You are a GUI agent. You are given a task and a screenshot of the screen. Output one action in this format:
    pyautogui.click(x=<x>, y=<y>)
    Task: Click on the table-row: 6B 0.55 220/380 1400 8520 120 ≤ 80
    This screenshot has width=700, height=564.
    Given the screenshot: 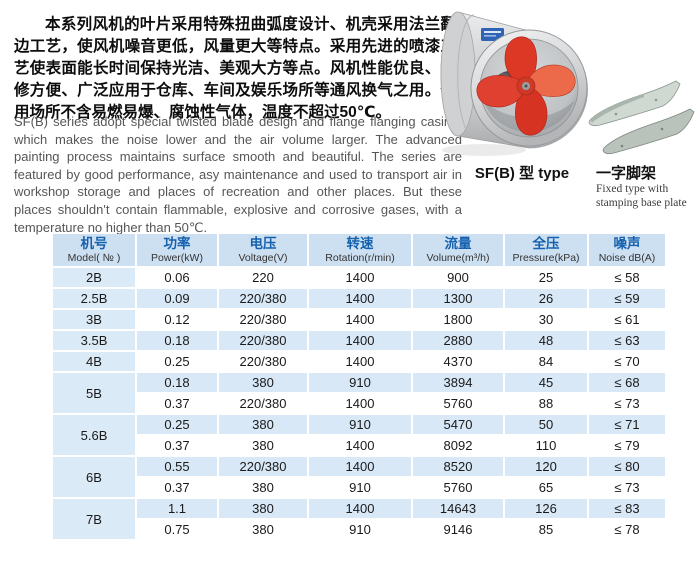 What is the action you would take?
    pyautogui.click(x=359, y=477)
    